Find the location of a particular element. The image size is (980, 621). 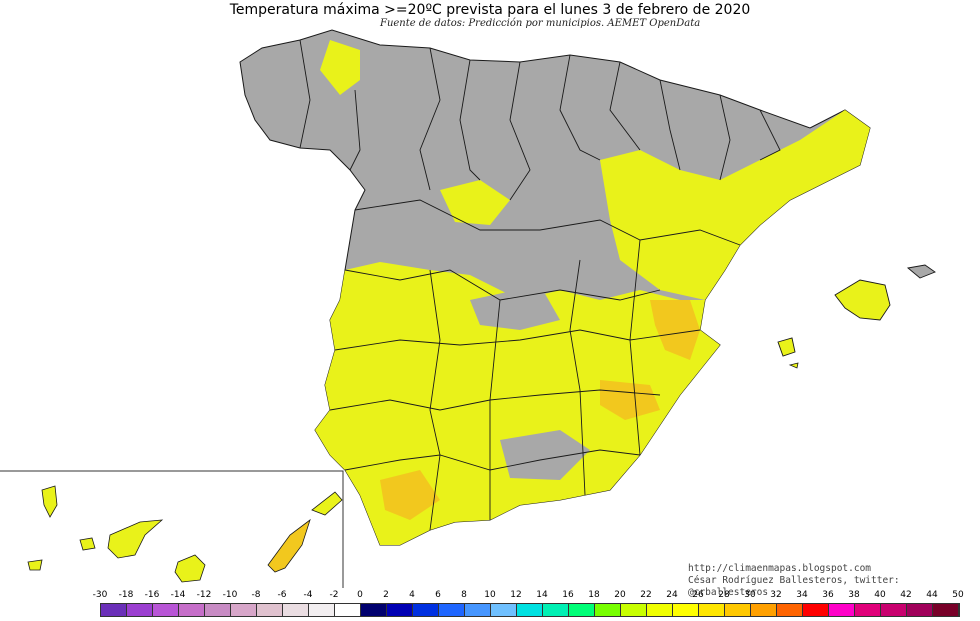

legend-color-bar is located at coordinates (530, 610).